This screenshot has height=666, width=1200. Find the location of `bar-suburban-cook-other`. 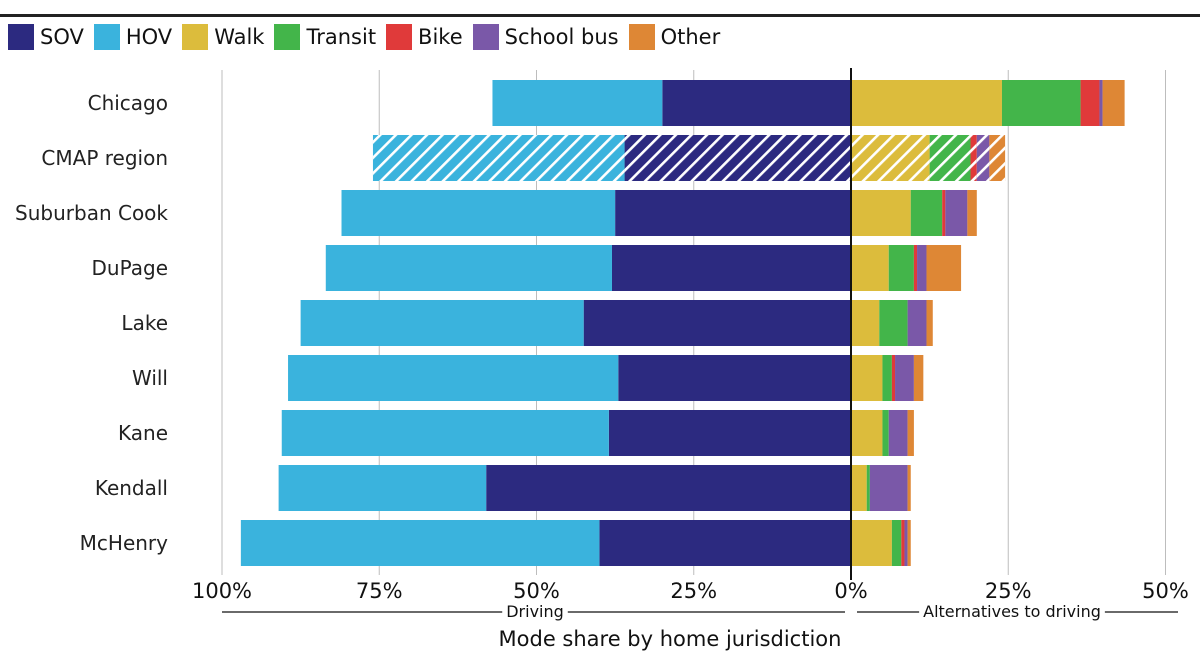

bar-suburban-cook-other is located at coordinates (972, 213).